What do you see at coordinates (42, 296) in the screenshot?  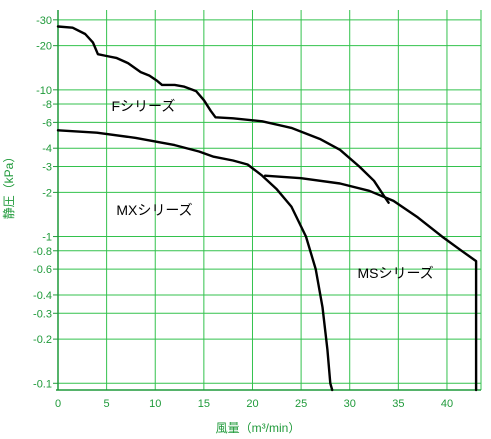 I see `y-tick-label: -0.4` at bounding box center [42, 296].